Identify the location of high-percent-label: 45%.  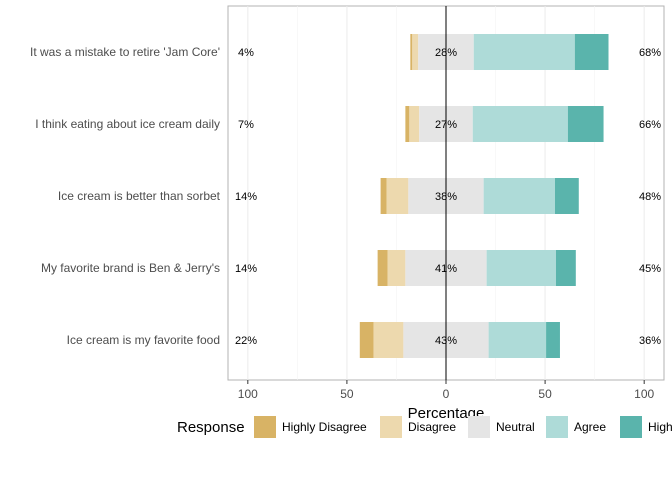
(650, 269).